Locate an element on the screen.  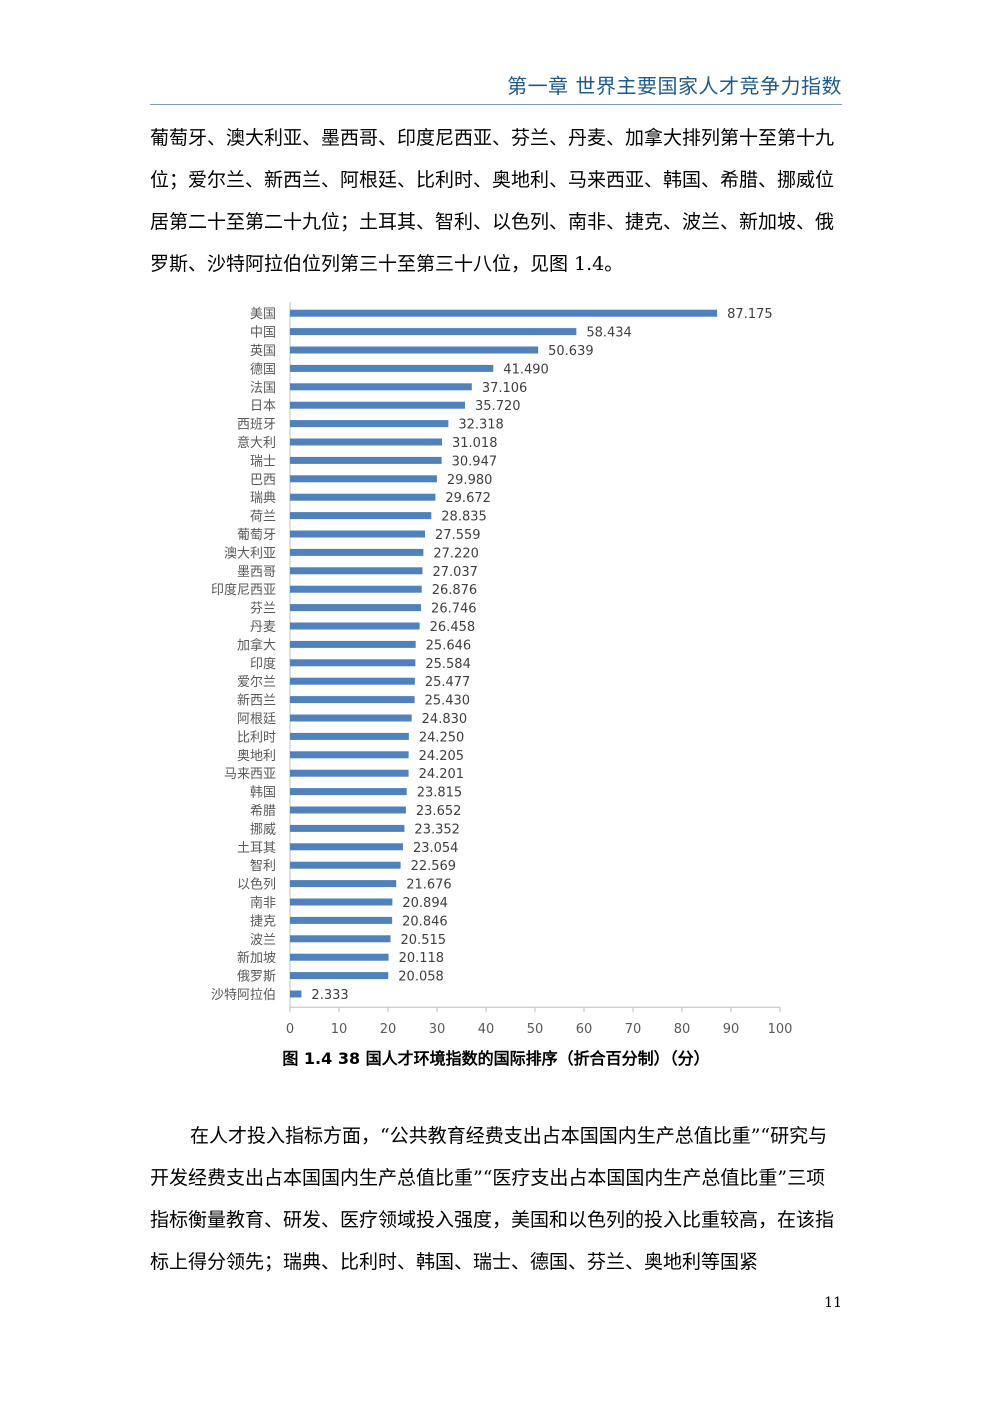
y-tick-label: 印度 is located at coordinates (263, 664).